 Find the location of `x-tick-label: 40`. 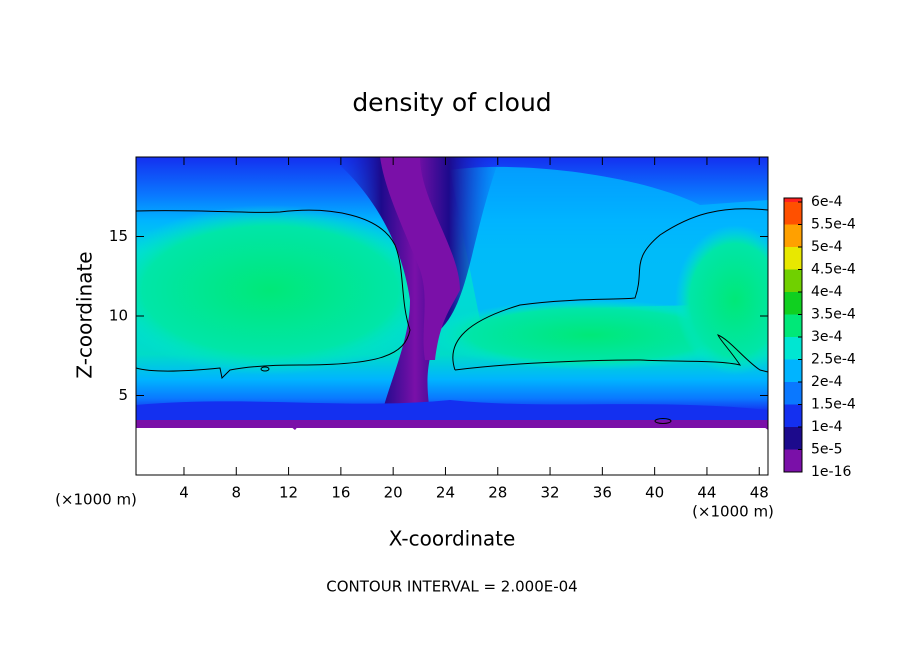

x-tick-label: 40 is located at coordinates (654, 493).